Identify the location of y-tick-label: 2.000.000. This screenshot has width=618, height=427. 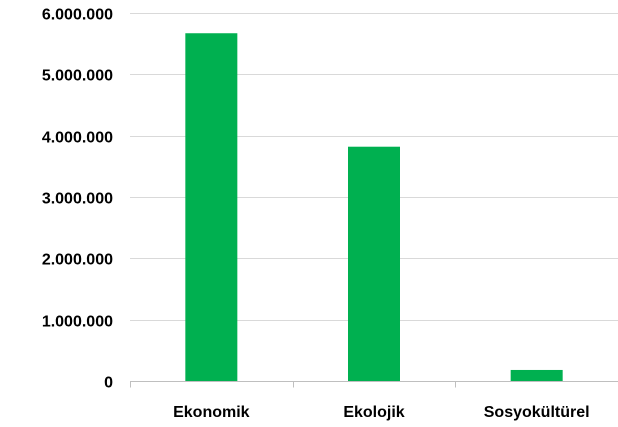
(77, 260).